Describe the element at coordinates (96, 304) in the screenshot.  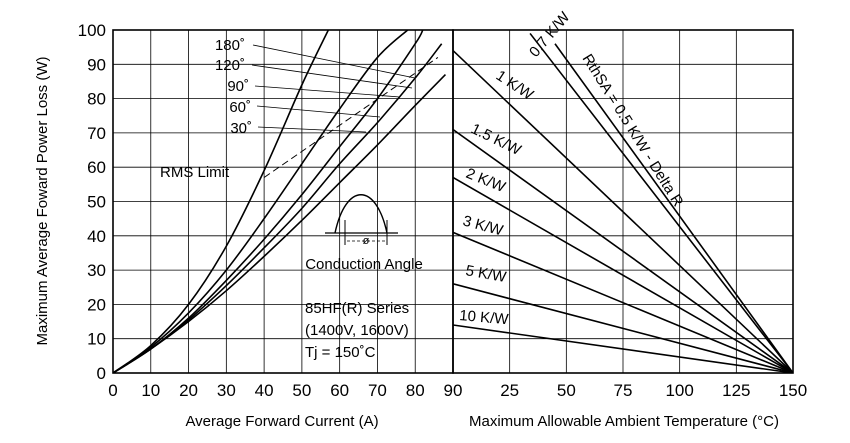
I see `y-tick-label: 20` at that location.